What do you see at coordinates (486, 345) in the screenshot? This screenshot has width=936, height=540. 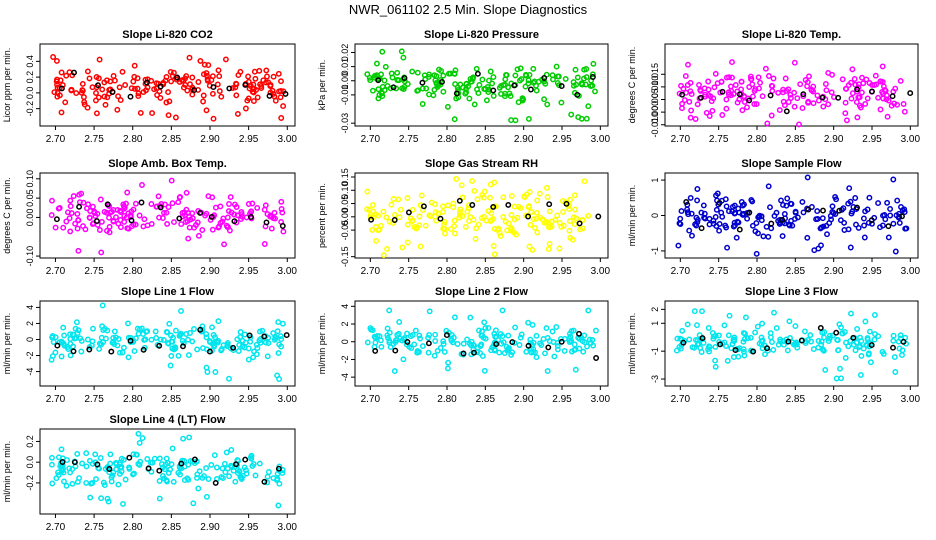 I see `reference-series` at bounding box center [486, 345].